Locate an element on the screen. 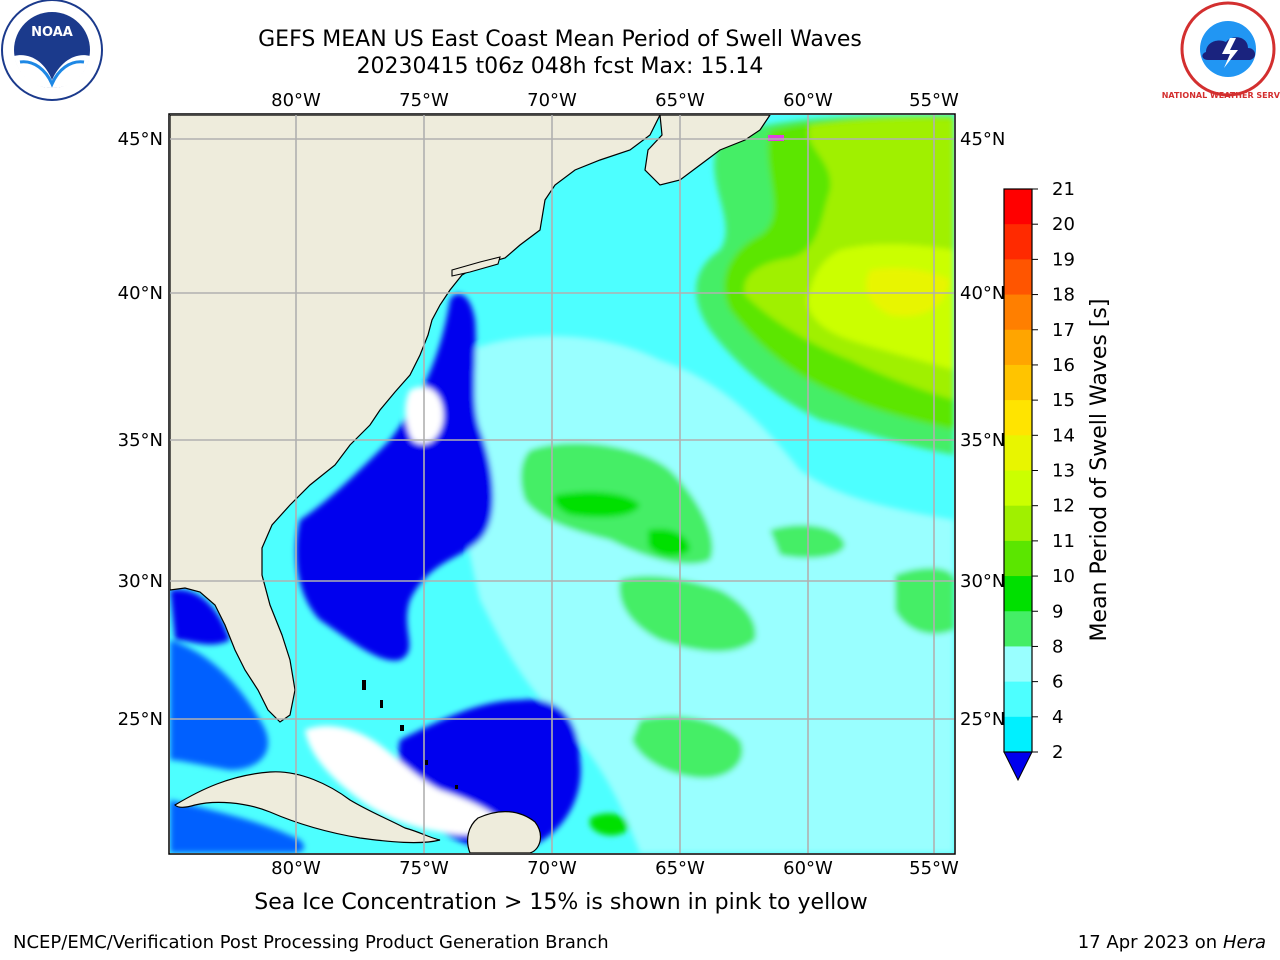 The height and width of the screenshot is (960, 1280). colorbar-tick-label: 12 is located at coordinates (1063, 506).